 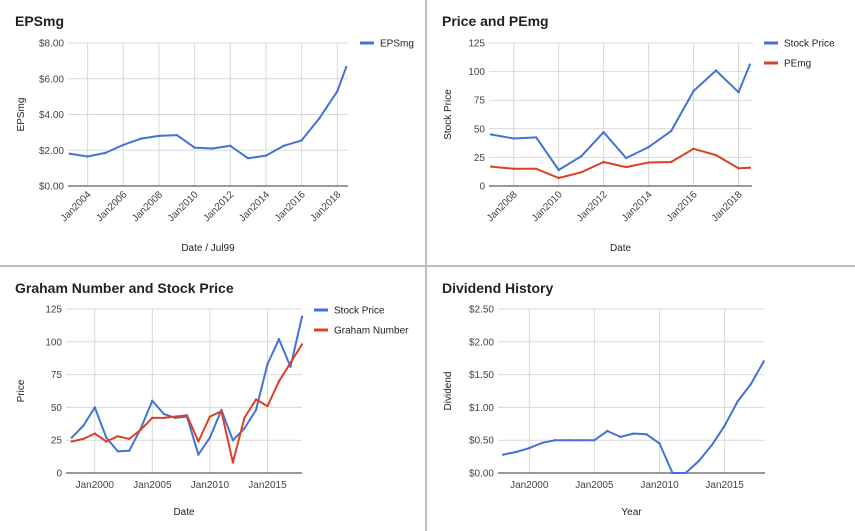 I want to click on y-axis-label: Dividend, so click(x=448, y=391).